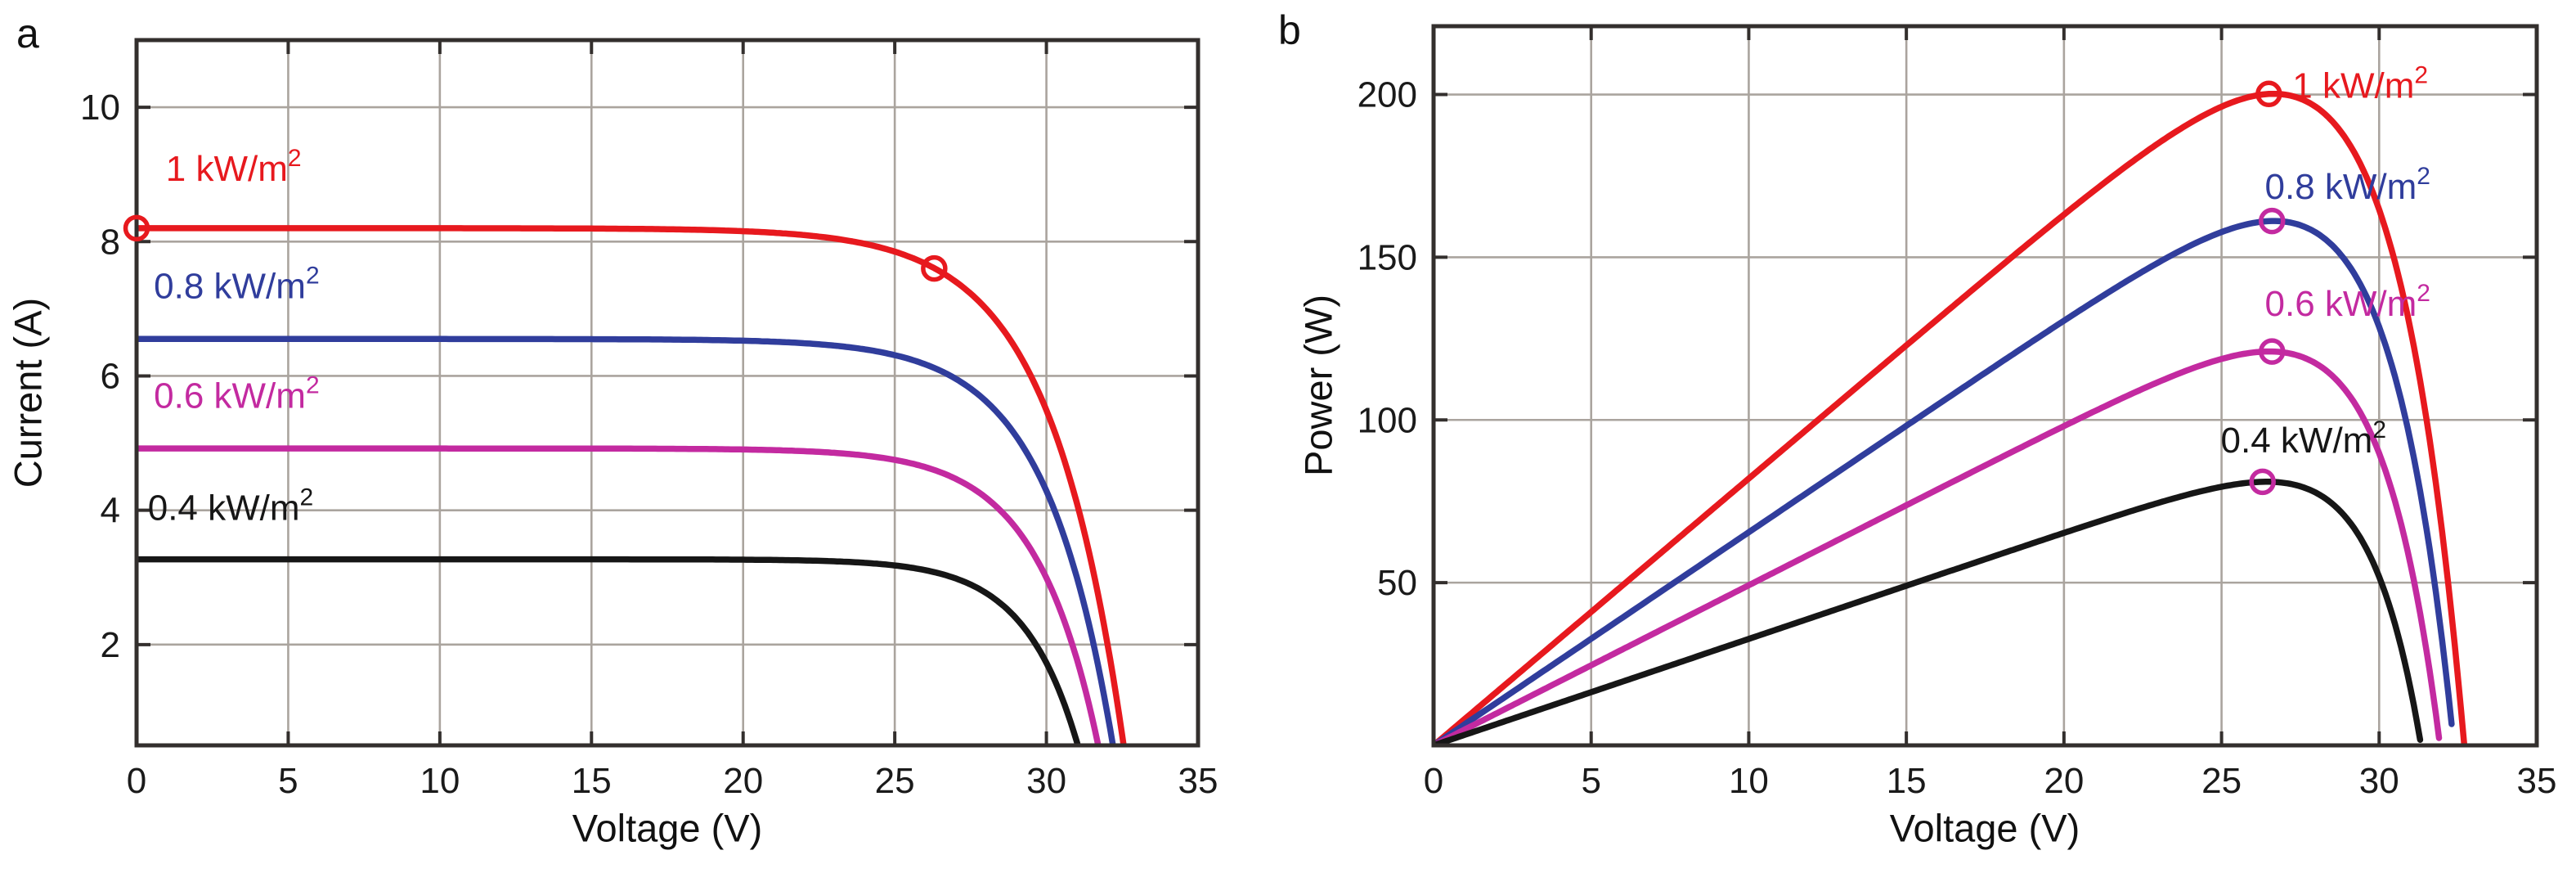 This screenshot has width=2576, height=873. Describe the element at coordinates (111, 645) in the screenshot. I see `y-tick-label: 2` at that location.